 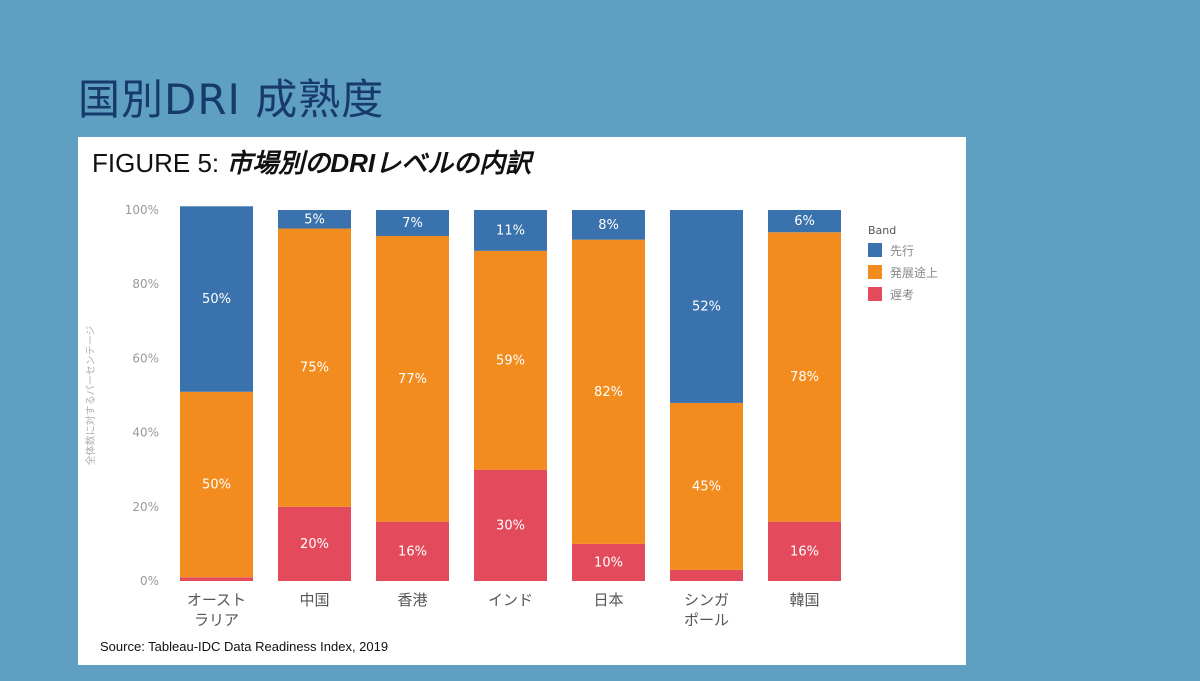 I want to click on data-label: 52%, so click(x=706, y=306).